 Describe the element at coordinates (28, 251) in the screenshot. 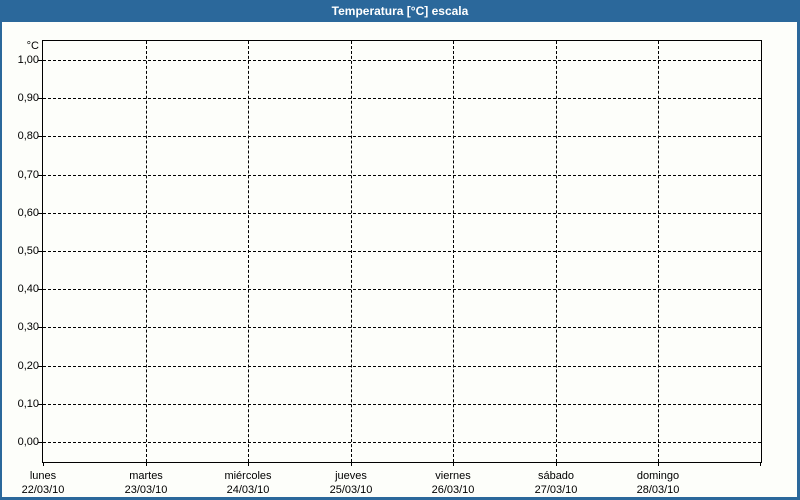

I see `y-tick-label: 0,50` at that location.